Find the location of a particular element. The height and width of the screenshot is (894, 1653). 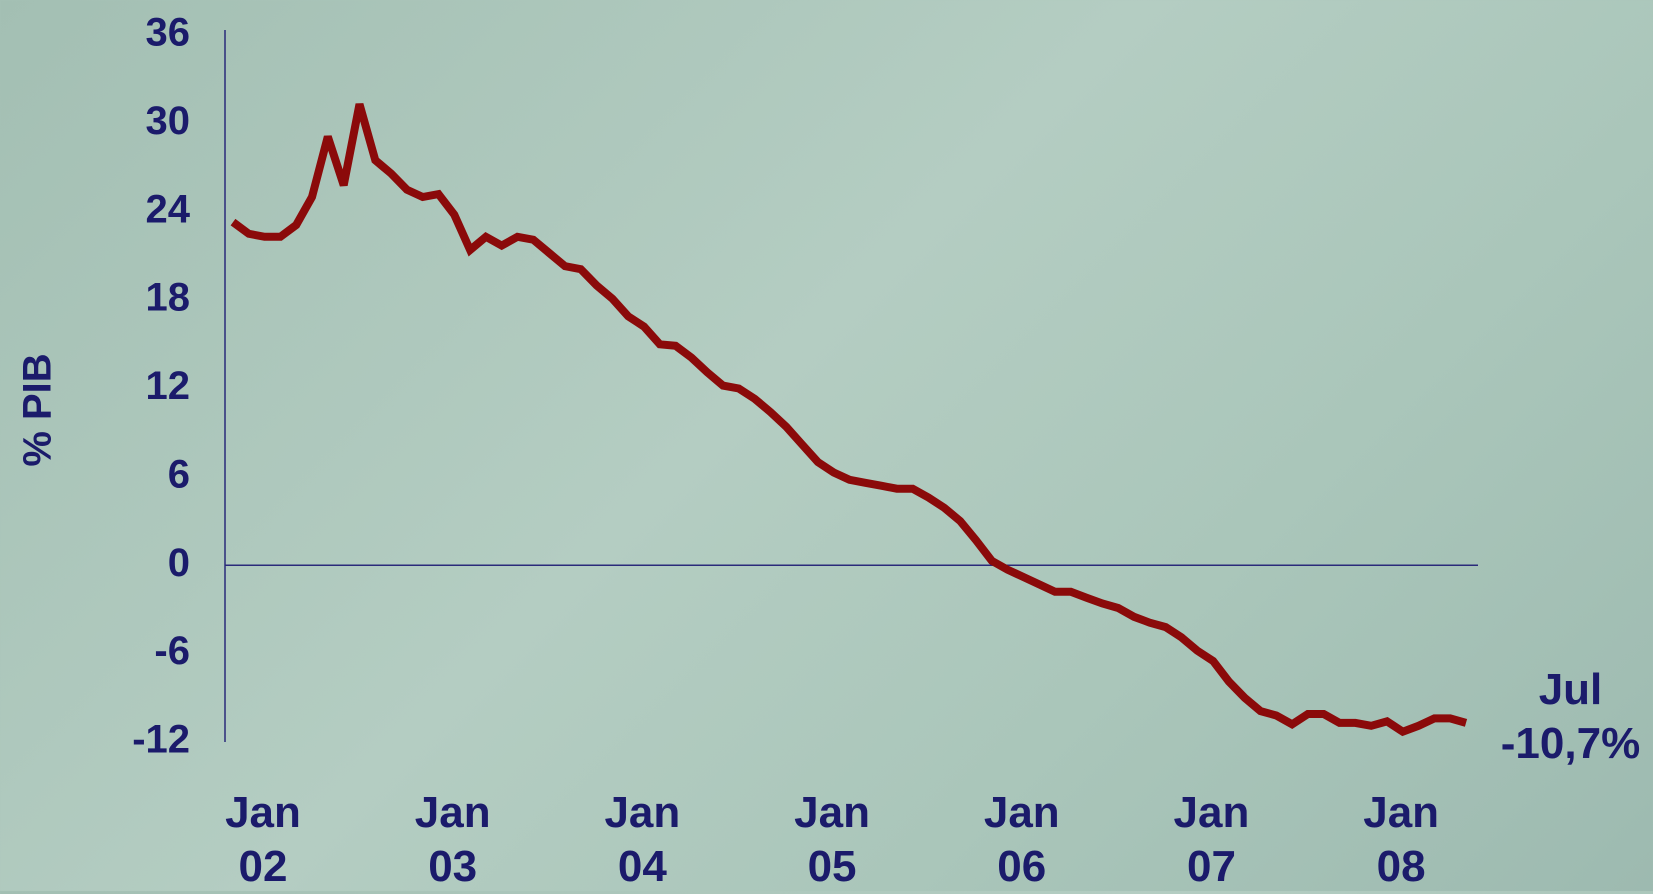

x-tick-label: Jan 02 is located at coordinates (263, 839).